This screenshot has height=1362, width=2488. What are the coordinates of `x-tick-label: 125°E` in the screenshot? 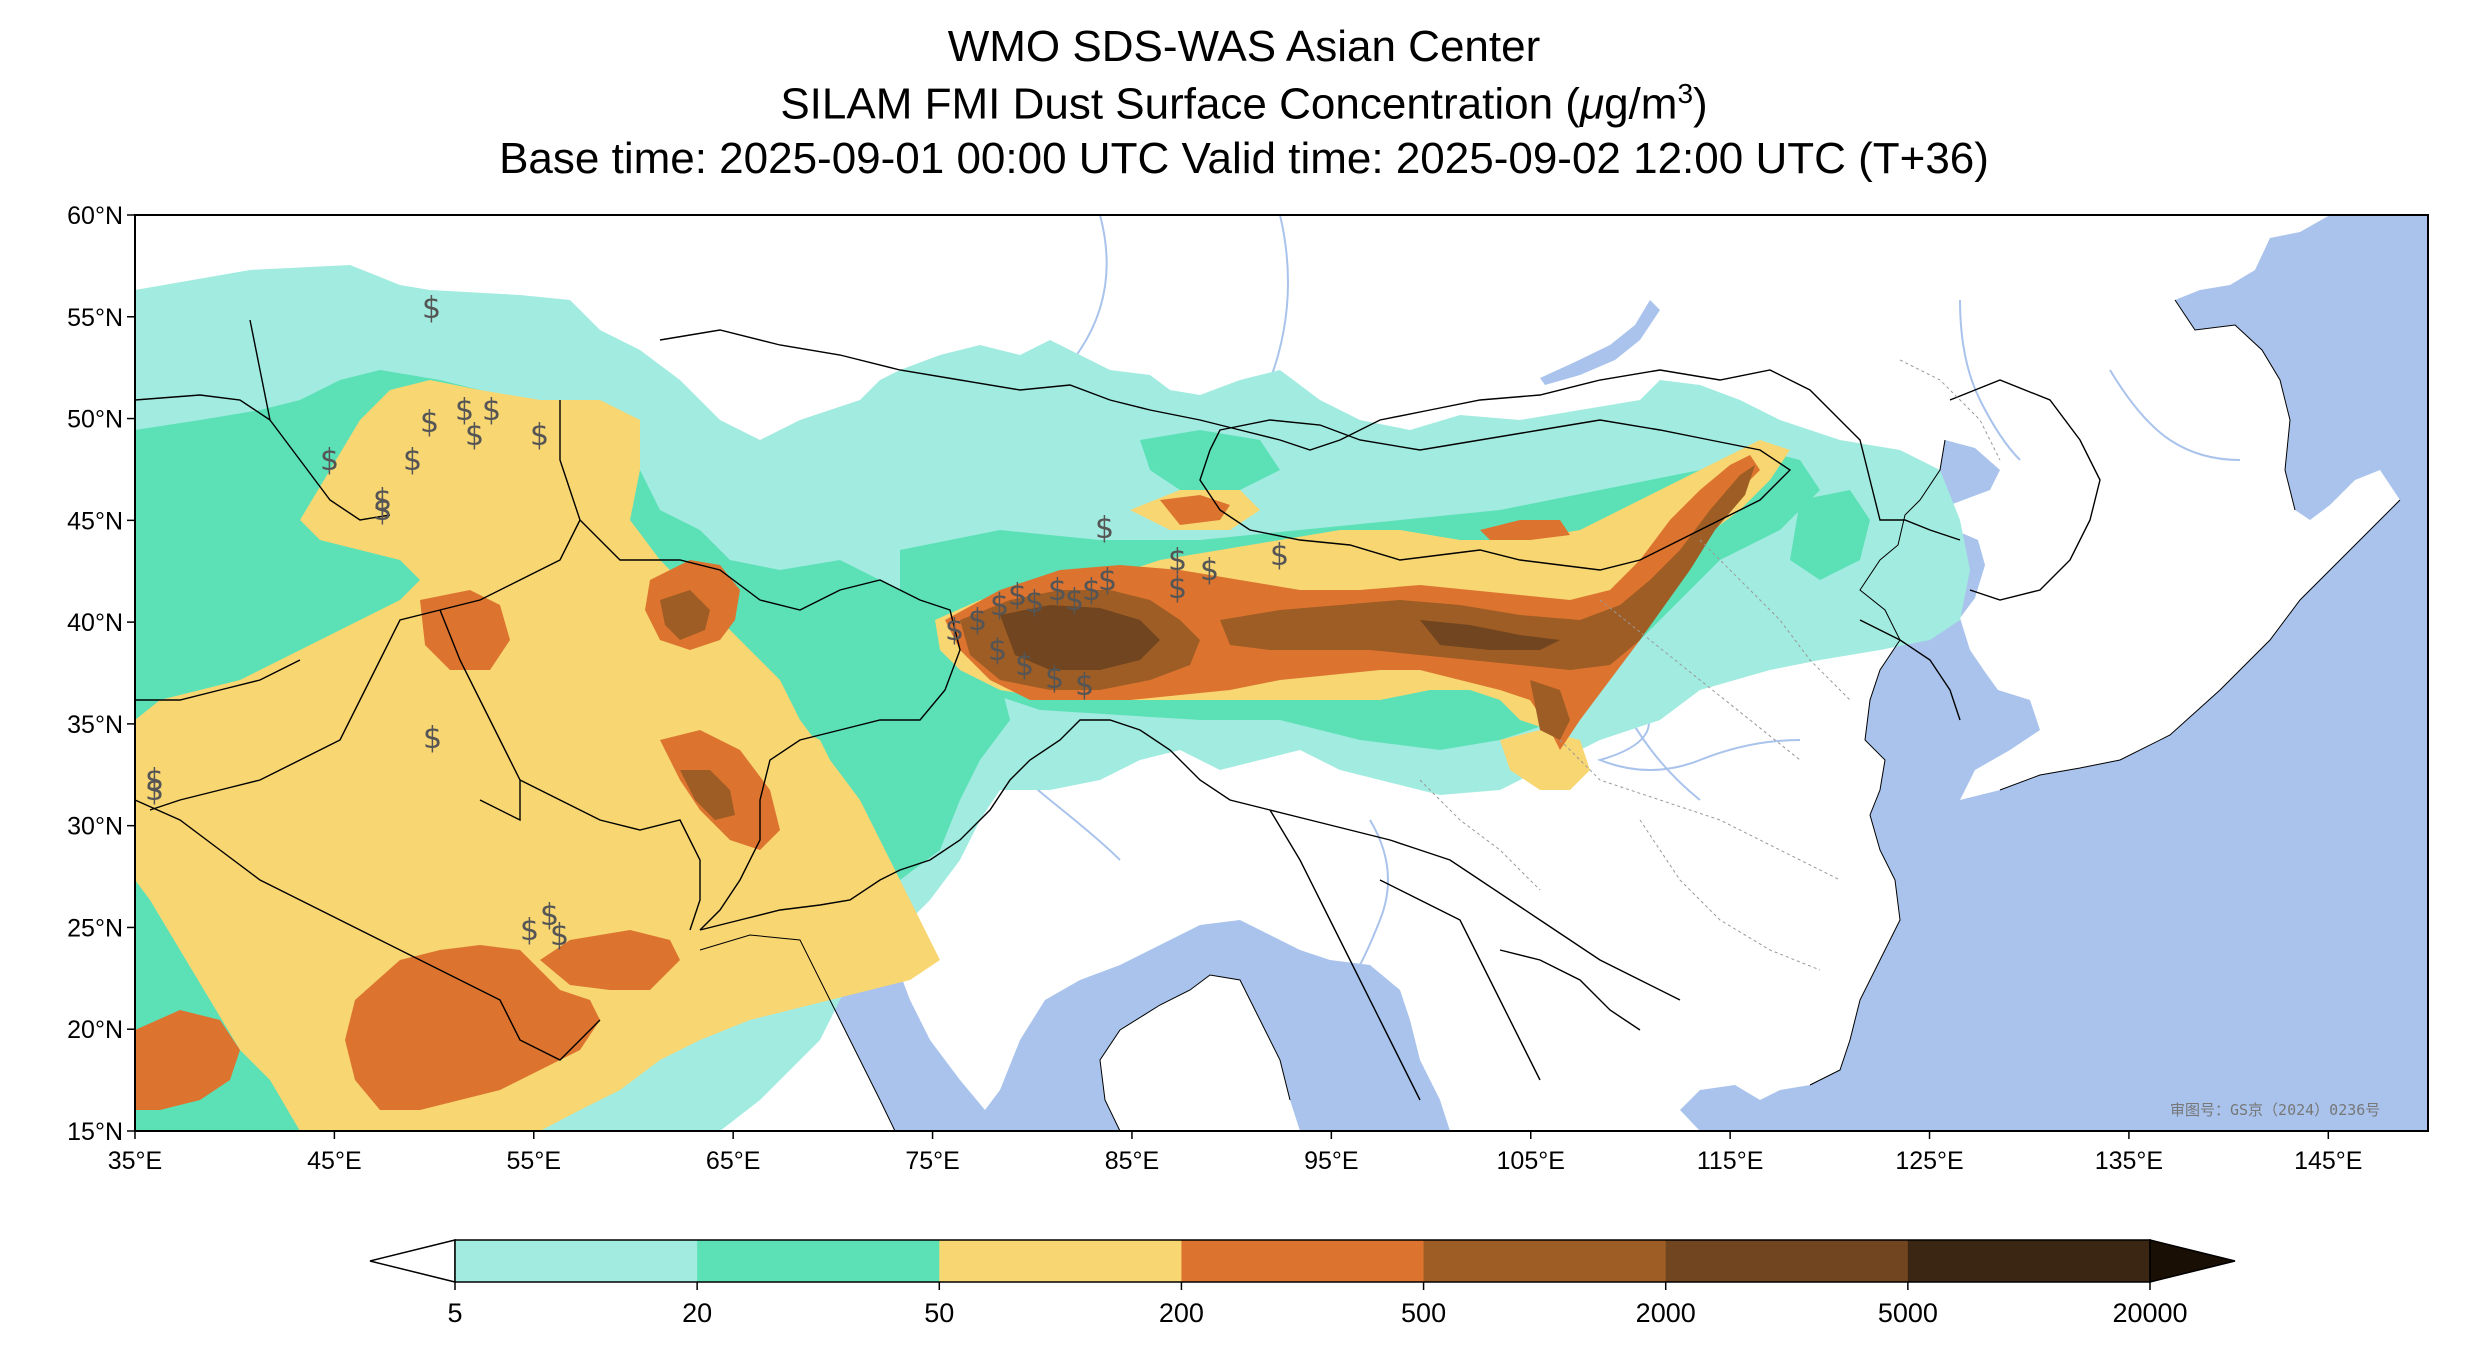 It's located at (1929, 1161).